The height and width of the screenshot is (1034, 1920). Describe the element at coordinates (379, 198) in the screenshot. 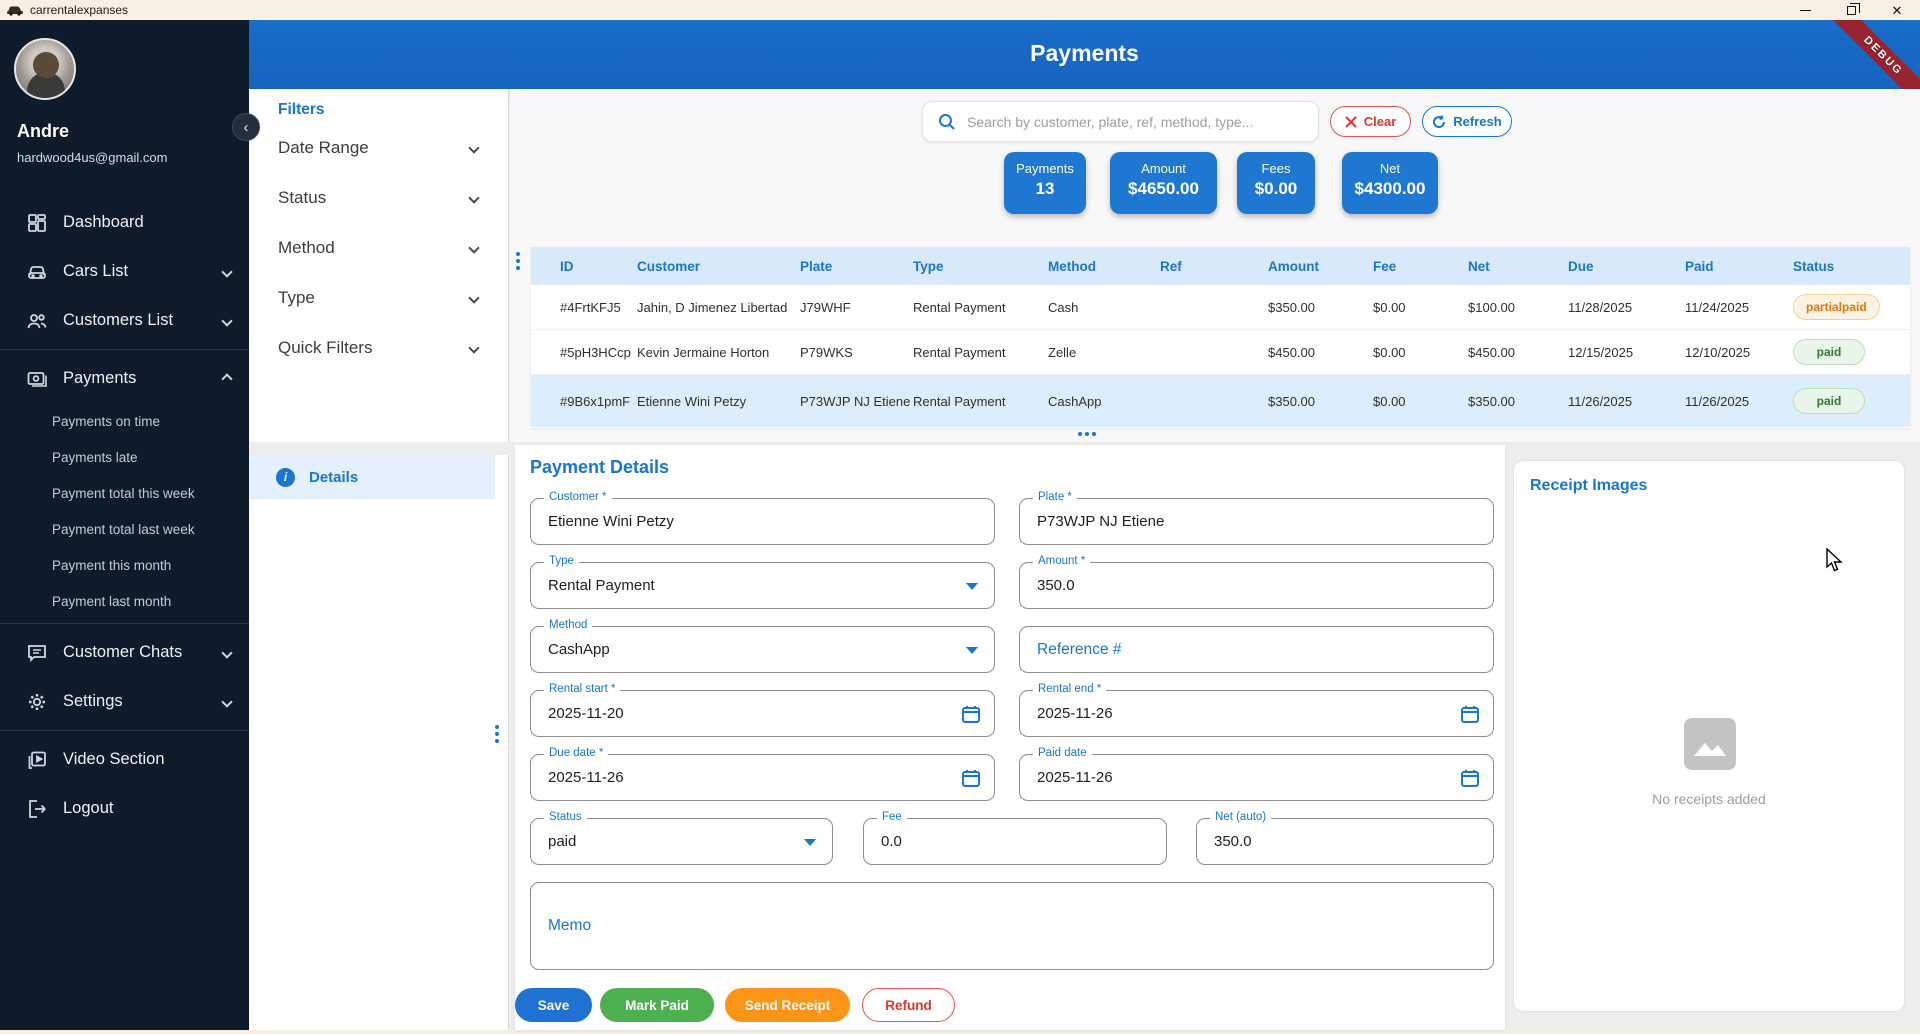

I see `filter-group-status: Status` at that location.